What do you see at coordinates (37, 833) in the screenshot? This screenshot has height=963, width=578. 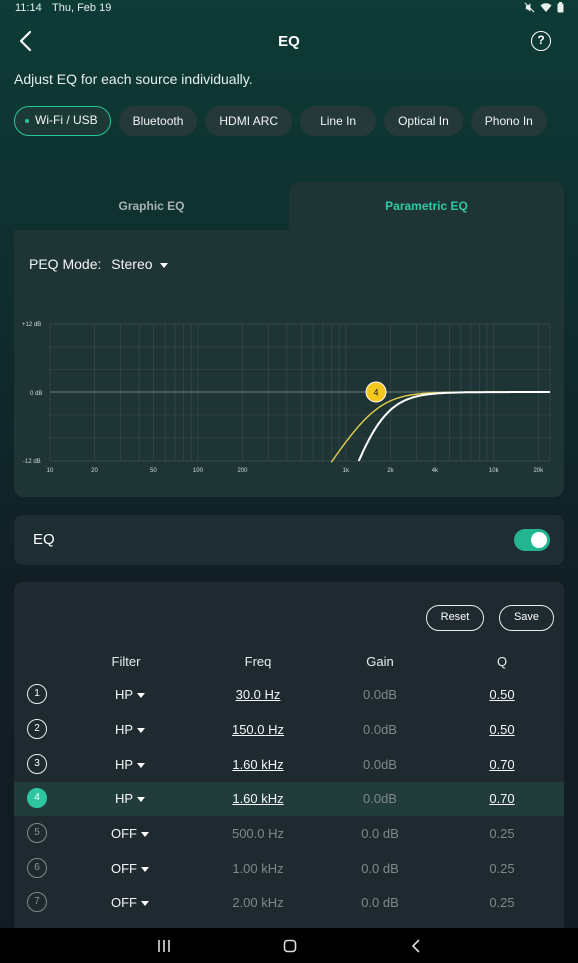 I see `band-number-badge: 5` at bounding box center [37, 833].